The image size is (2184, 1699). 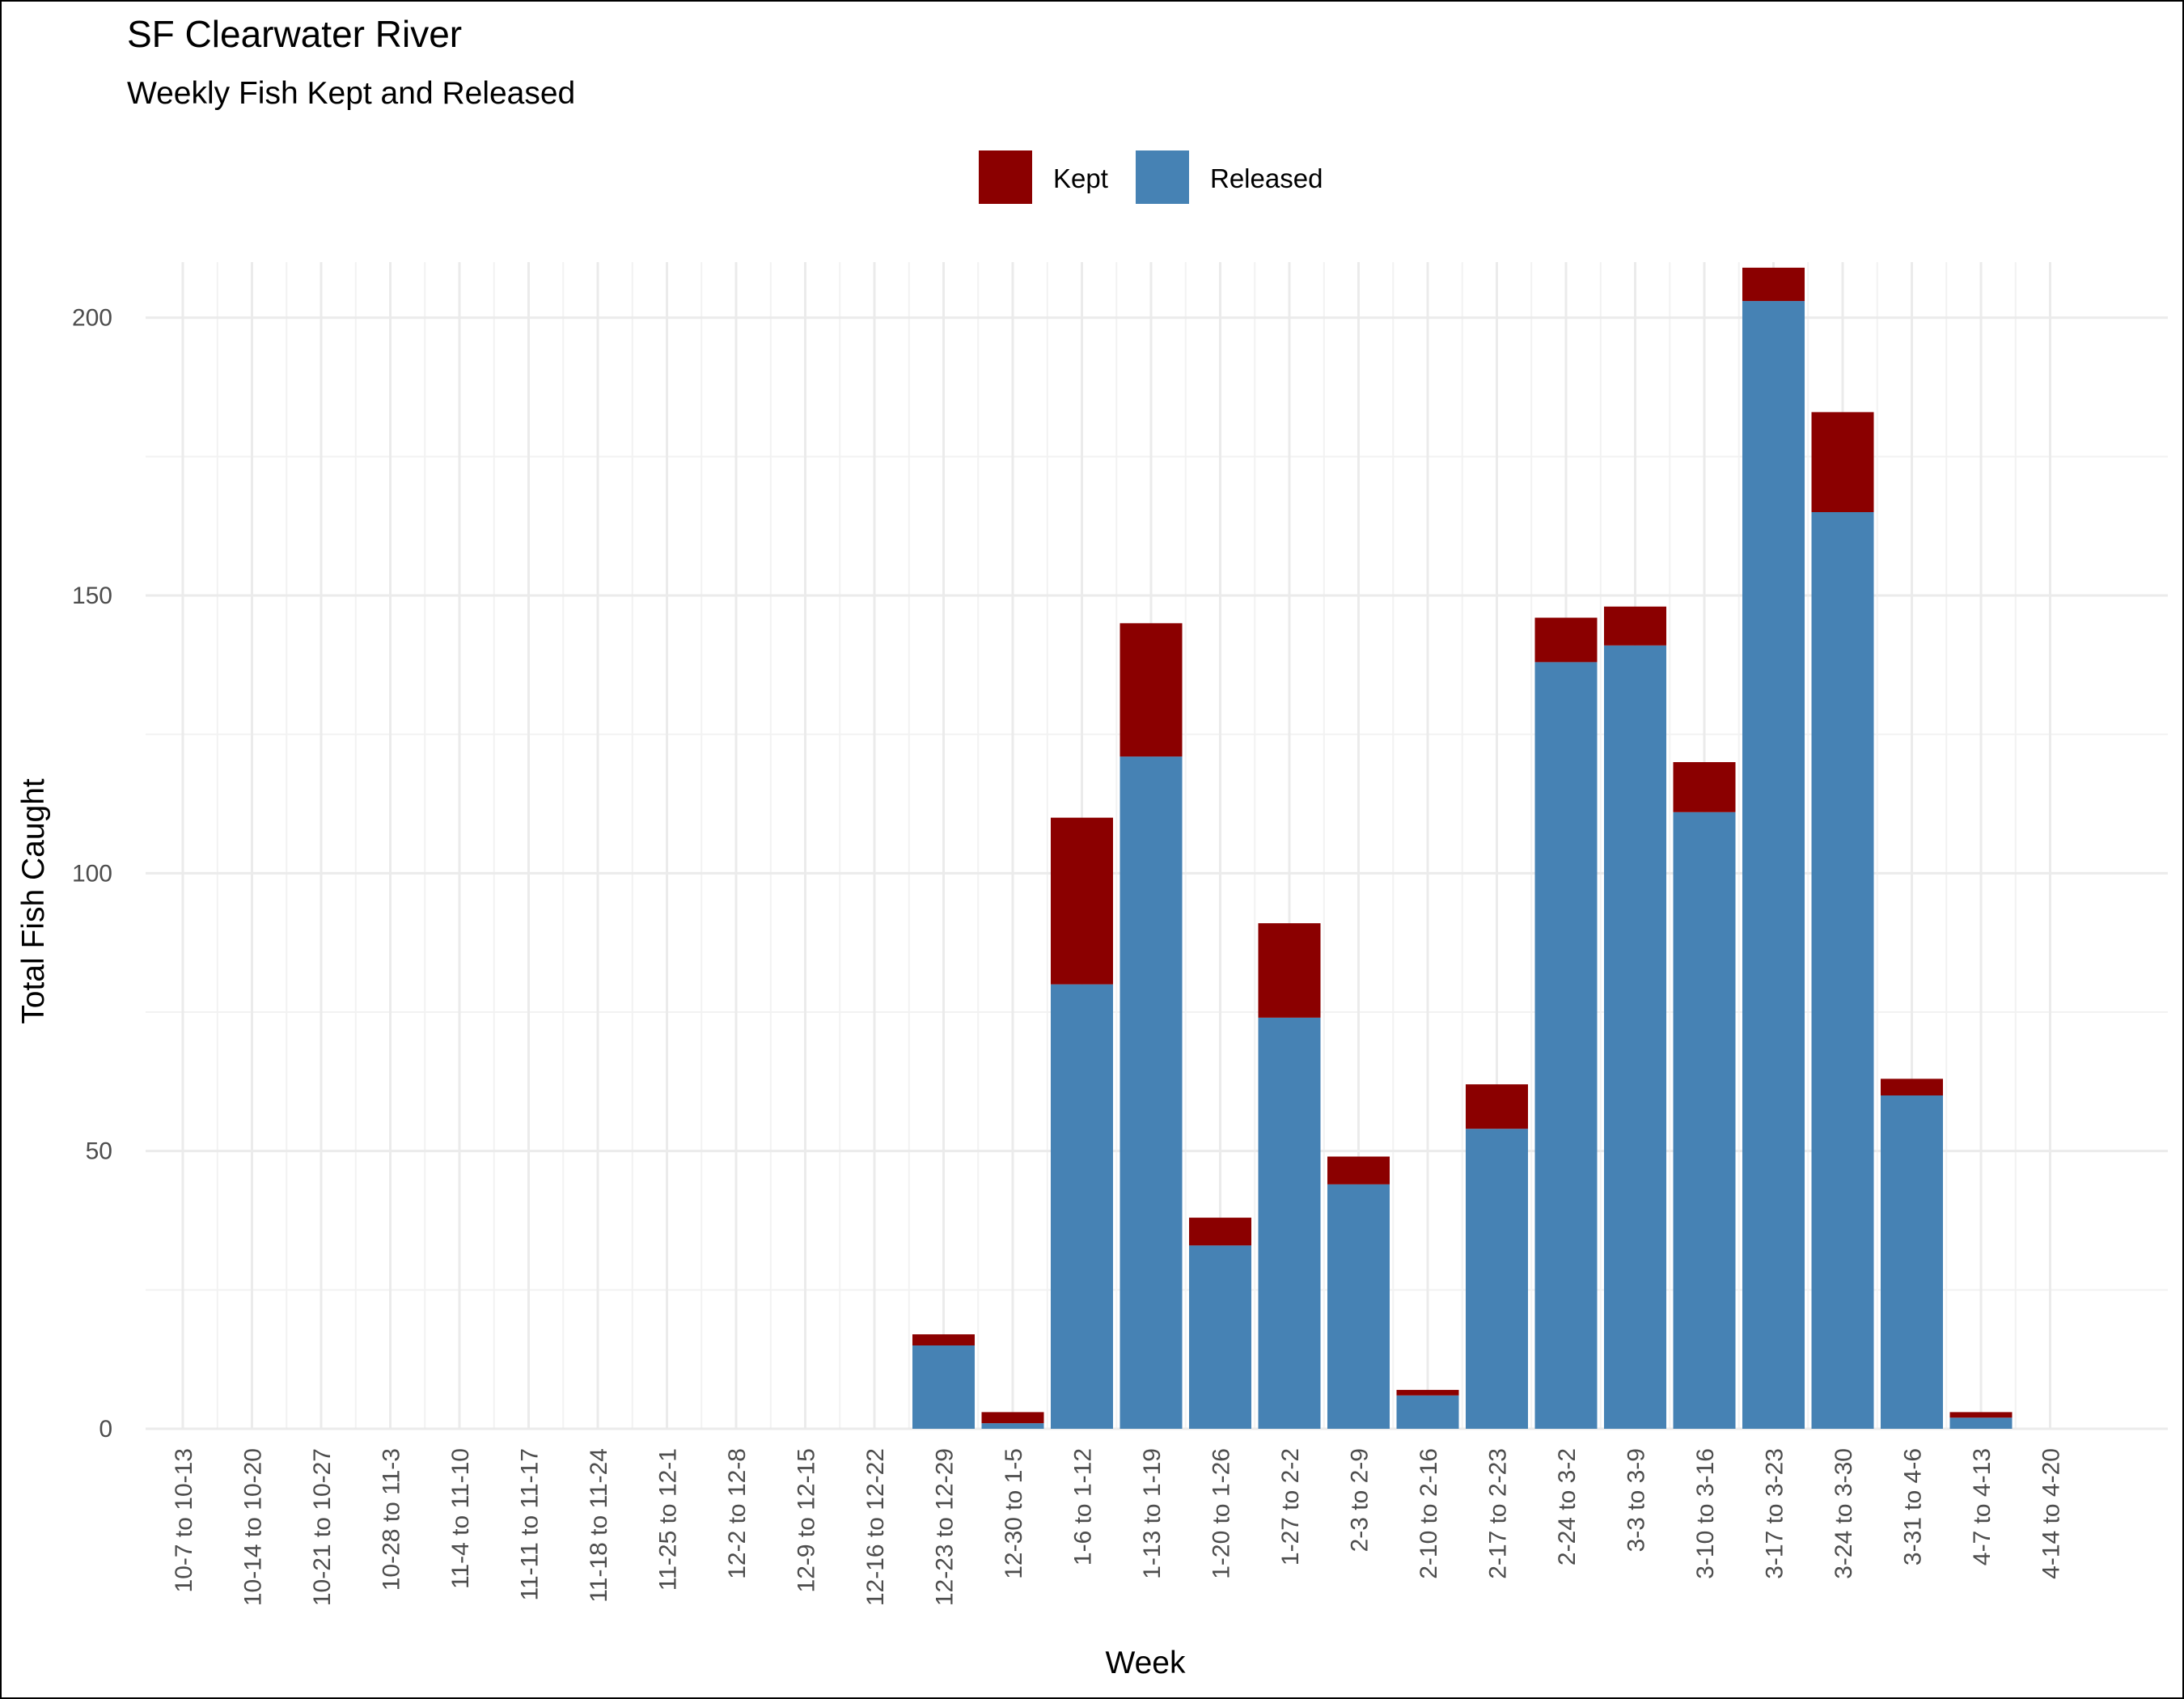 I want to click on y-tick-label: 200, so click(x=92, y=318).